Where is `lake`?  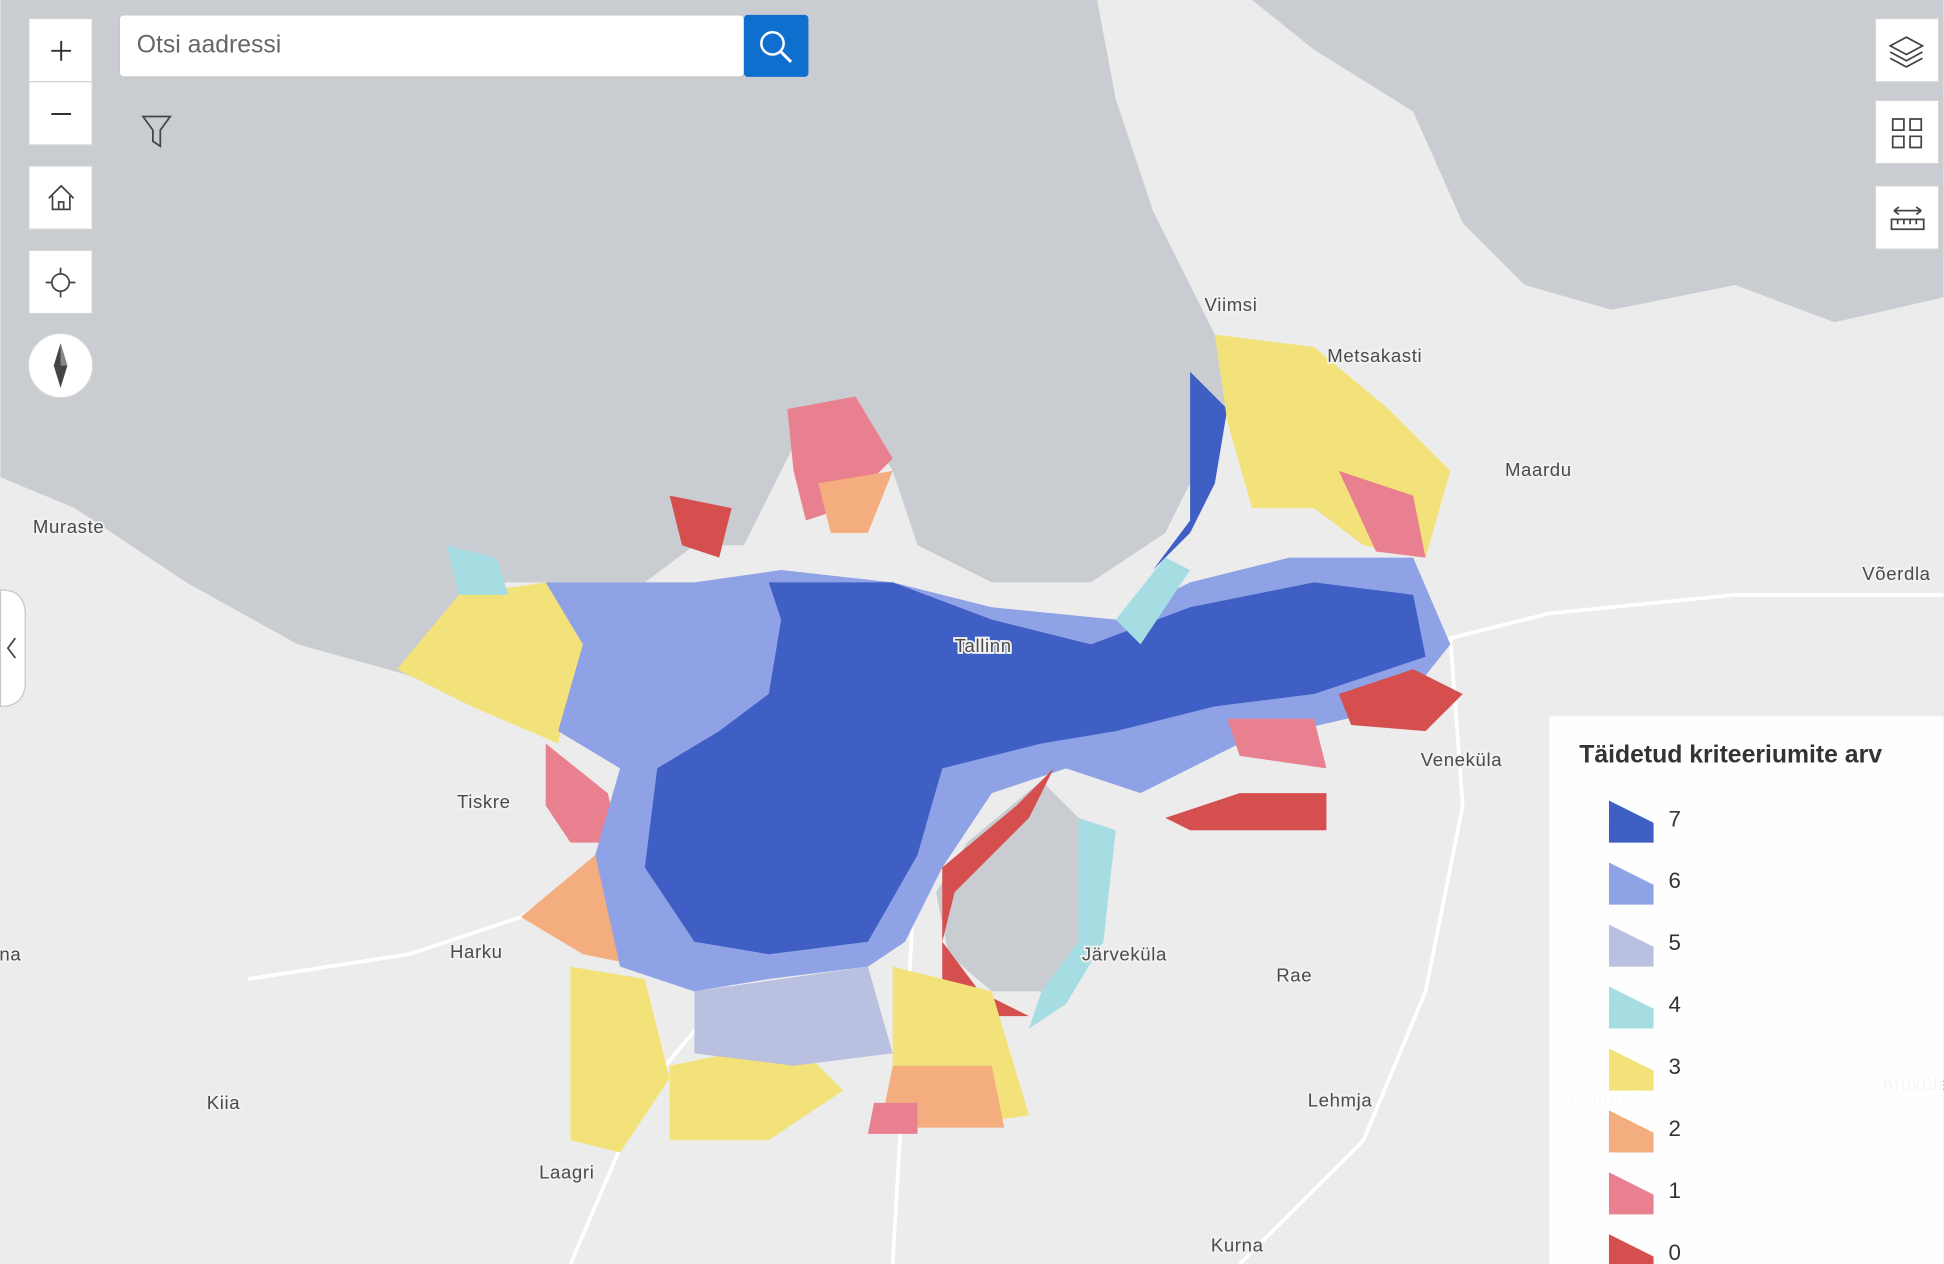 lake is located at coordinates (1013, 886).